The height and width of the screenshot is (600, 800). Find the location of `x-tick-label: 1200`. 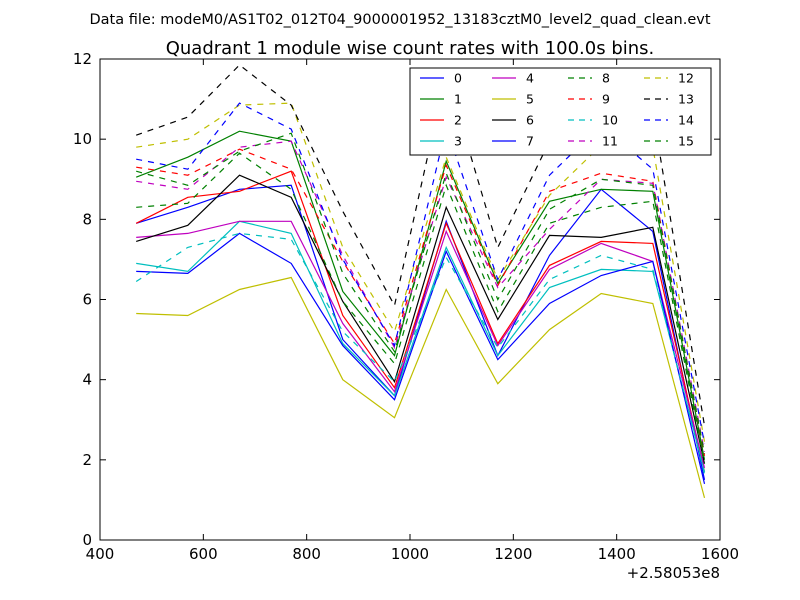

x-tick-label: 1200 is located at coordinates (513, 554).